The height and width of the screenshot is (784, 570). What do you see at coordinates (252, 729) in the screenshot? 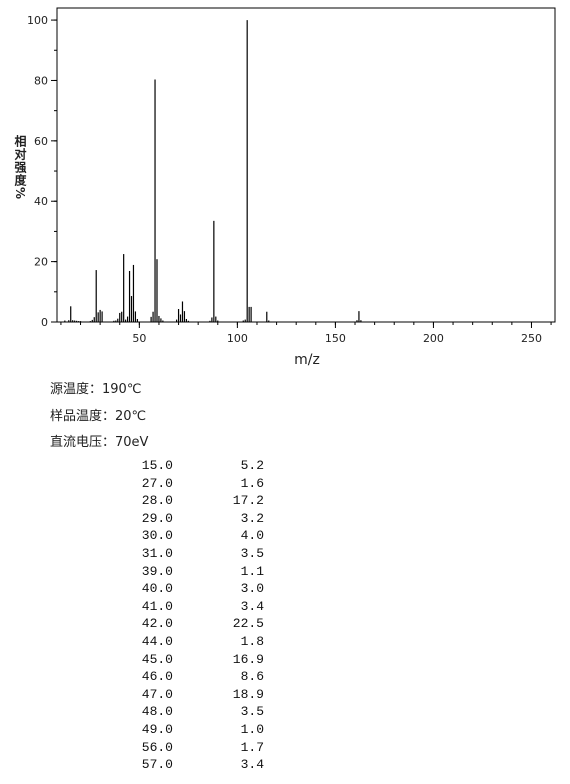
I see `intensity-cell: 1.0` at bounding box center [252, 729].